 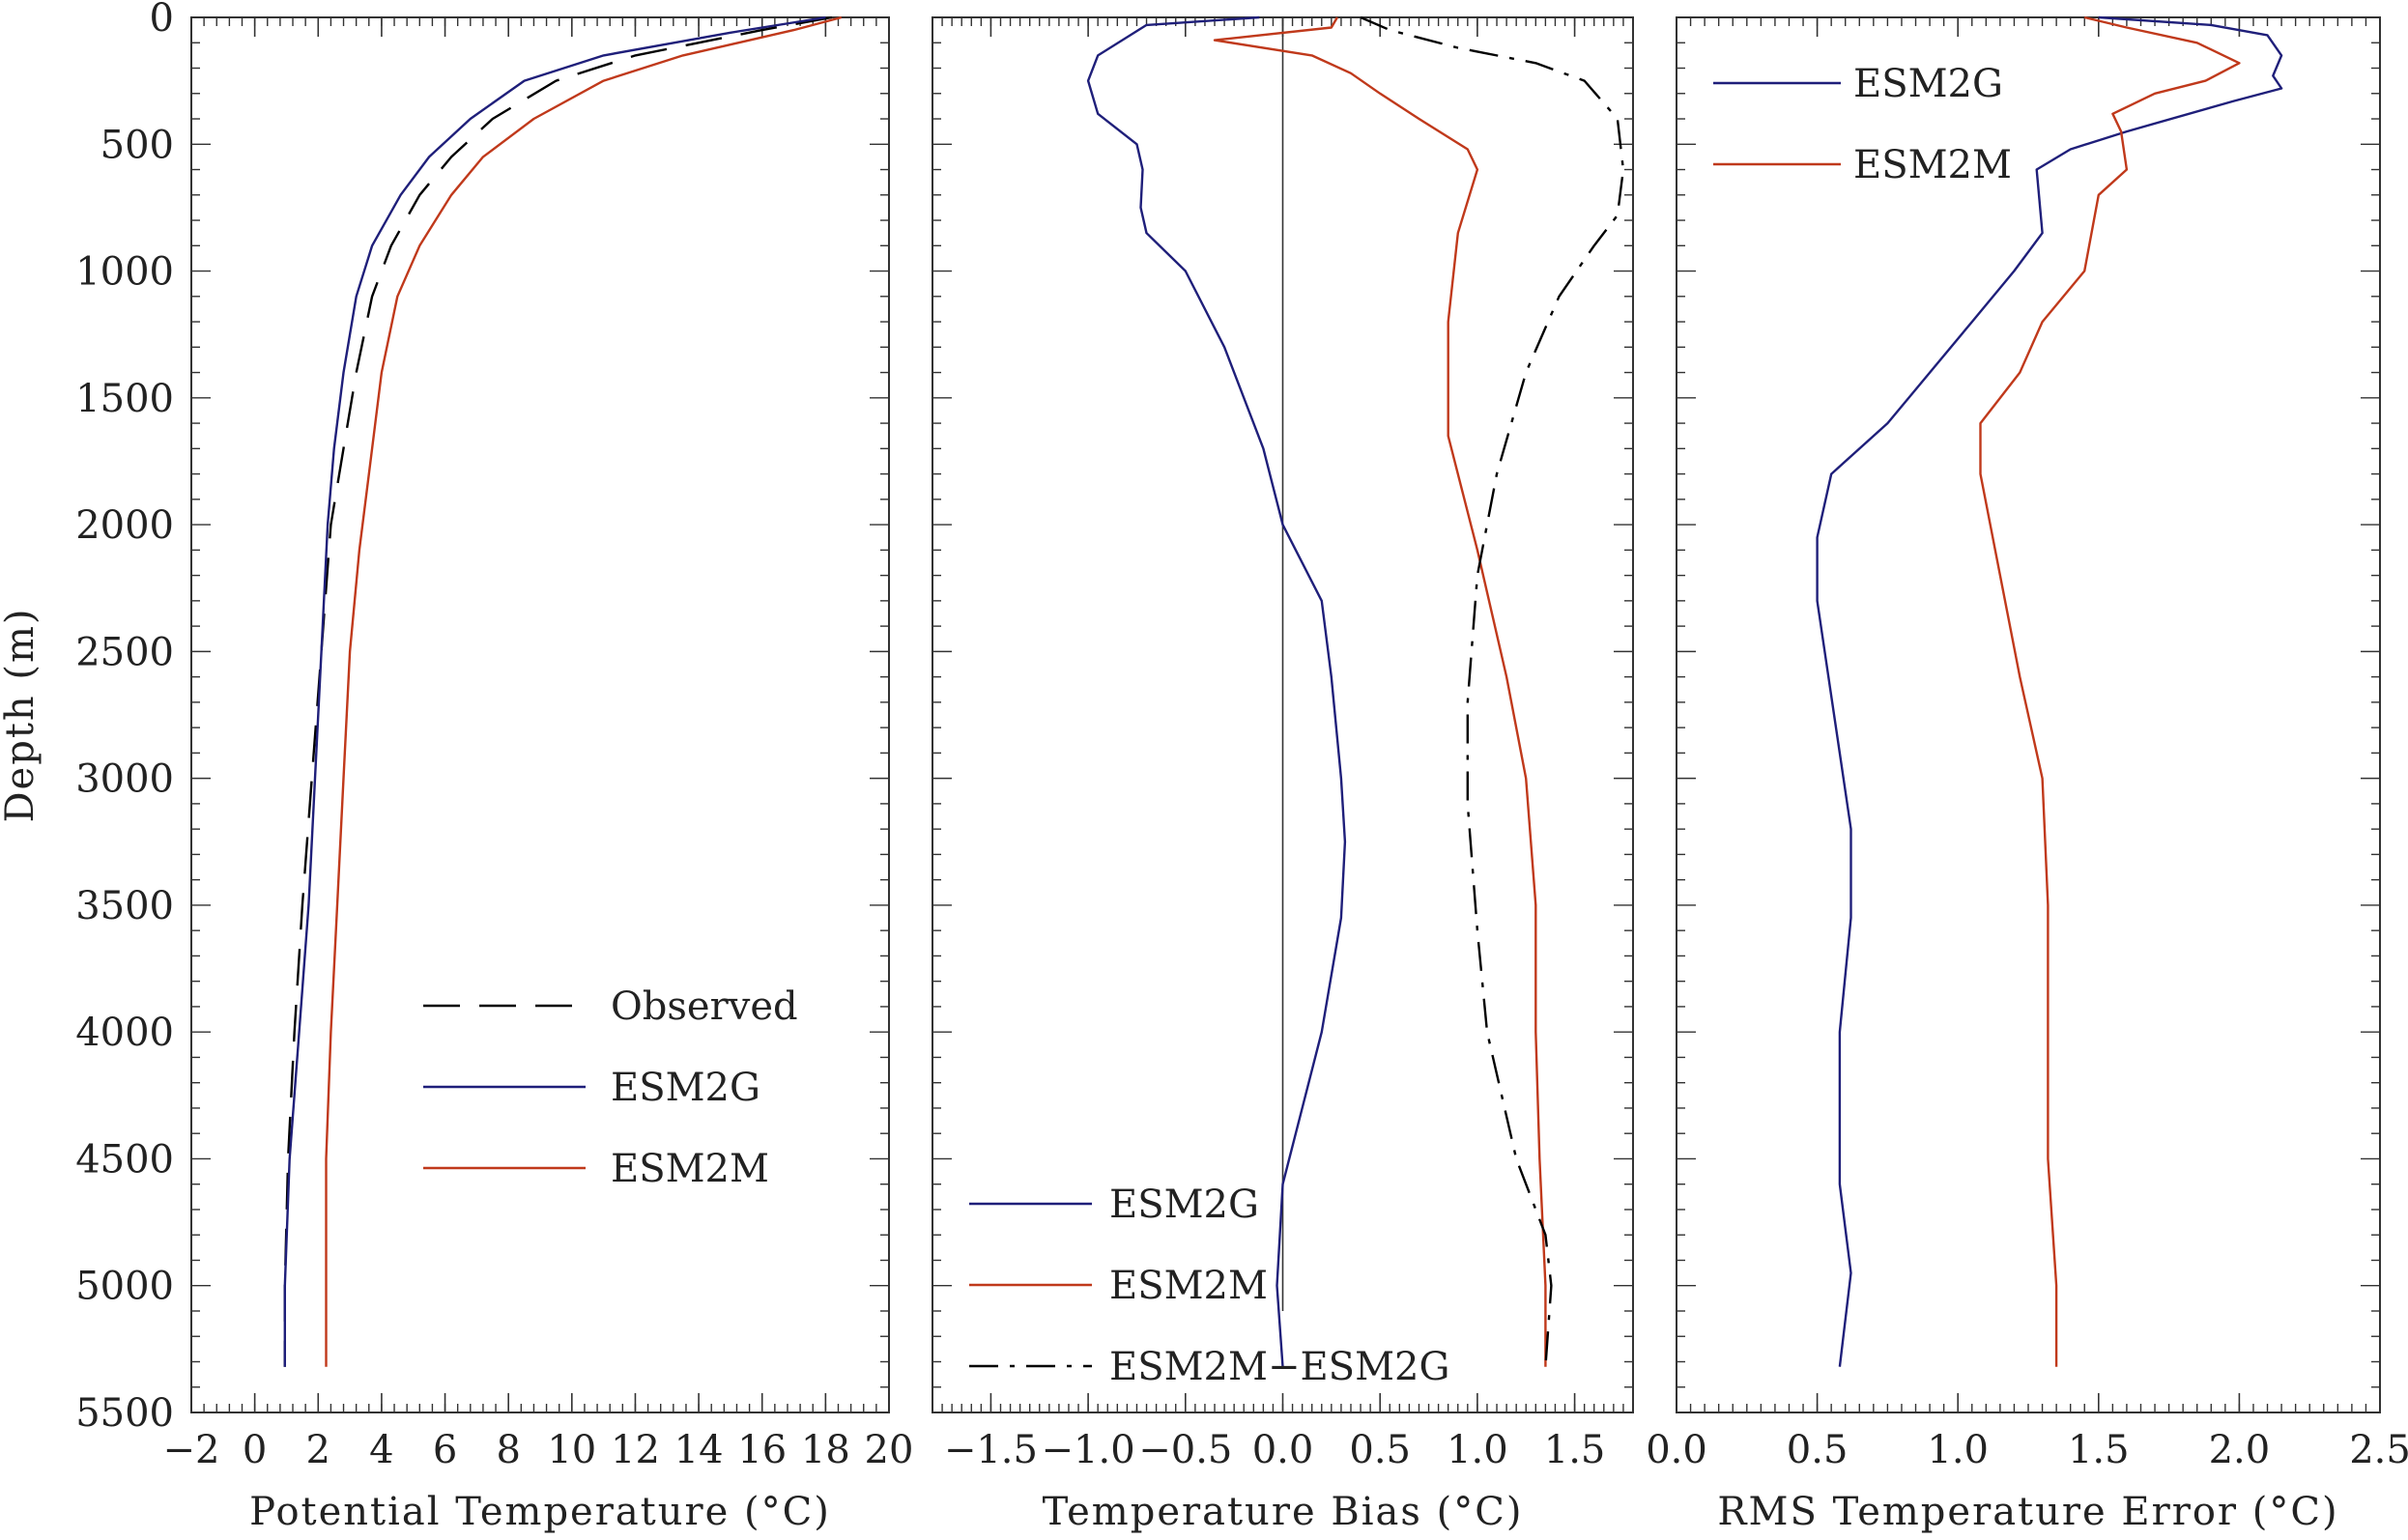 I want to click on x-tick-label: 4, so click(x=381, y=1450).